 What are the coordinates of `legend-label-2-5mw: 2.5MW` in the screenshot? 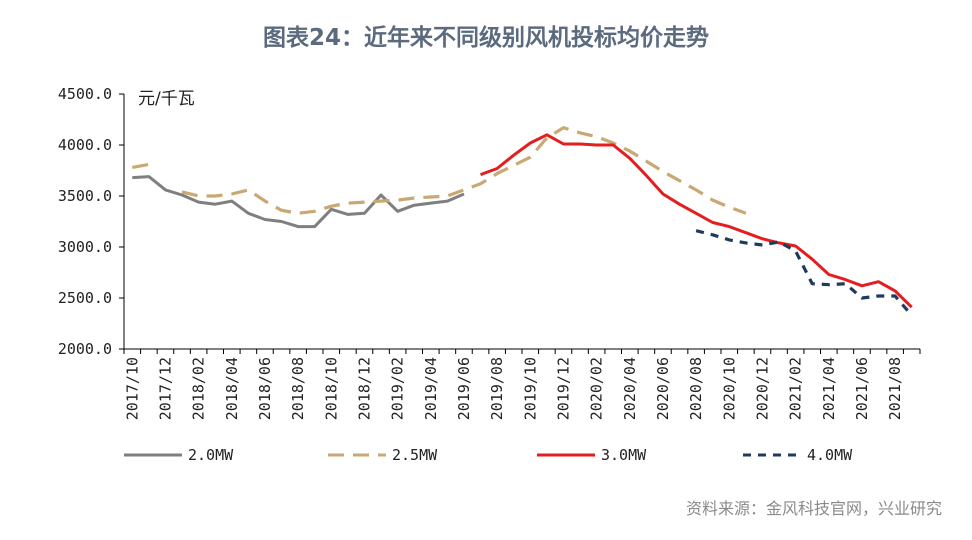 It's located at (415, 455).